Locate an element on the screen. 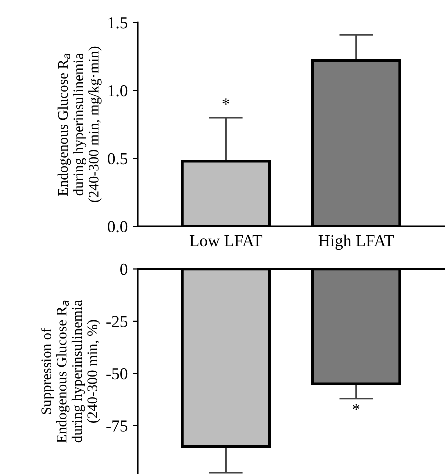 This screenshot has width=445, height=474. y-tick-label: -25 is located at coordinates (117, 322).